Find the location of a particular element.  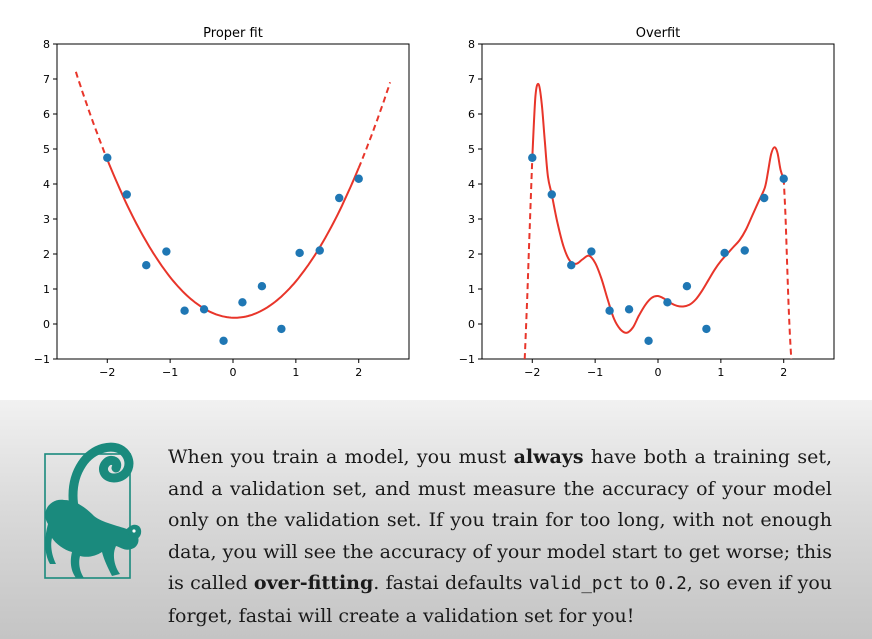

chart-1-ytick-label: 0 is located at coordinates (46, 324).